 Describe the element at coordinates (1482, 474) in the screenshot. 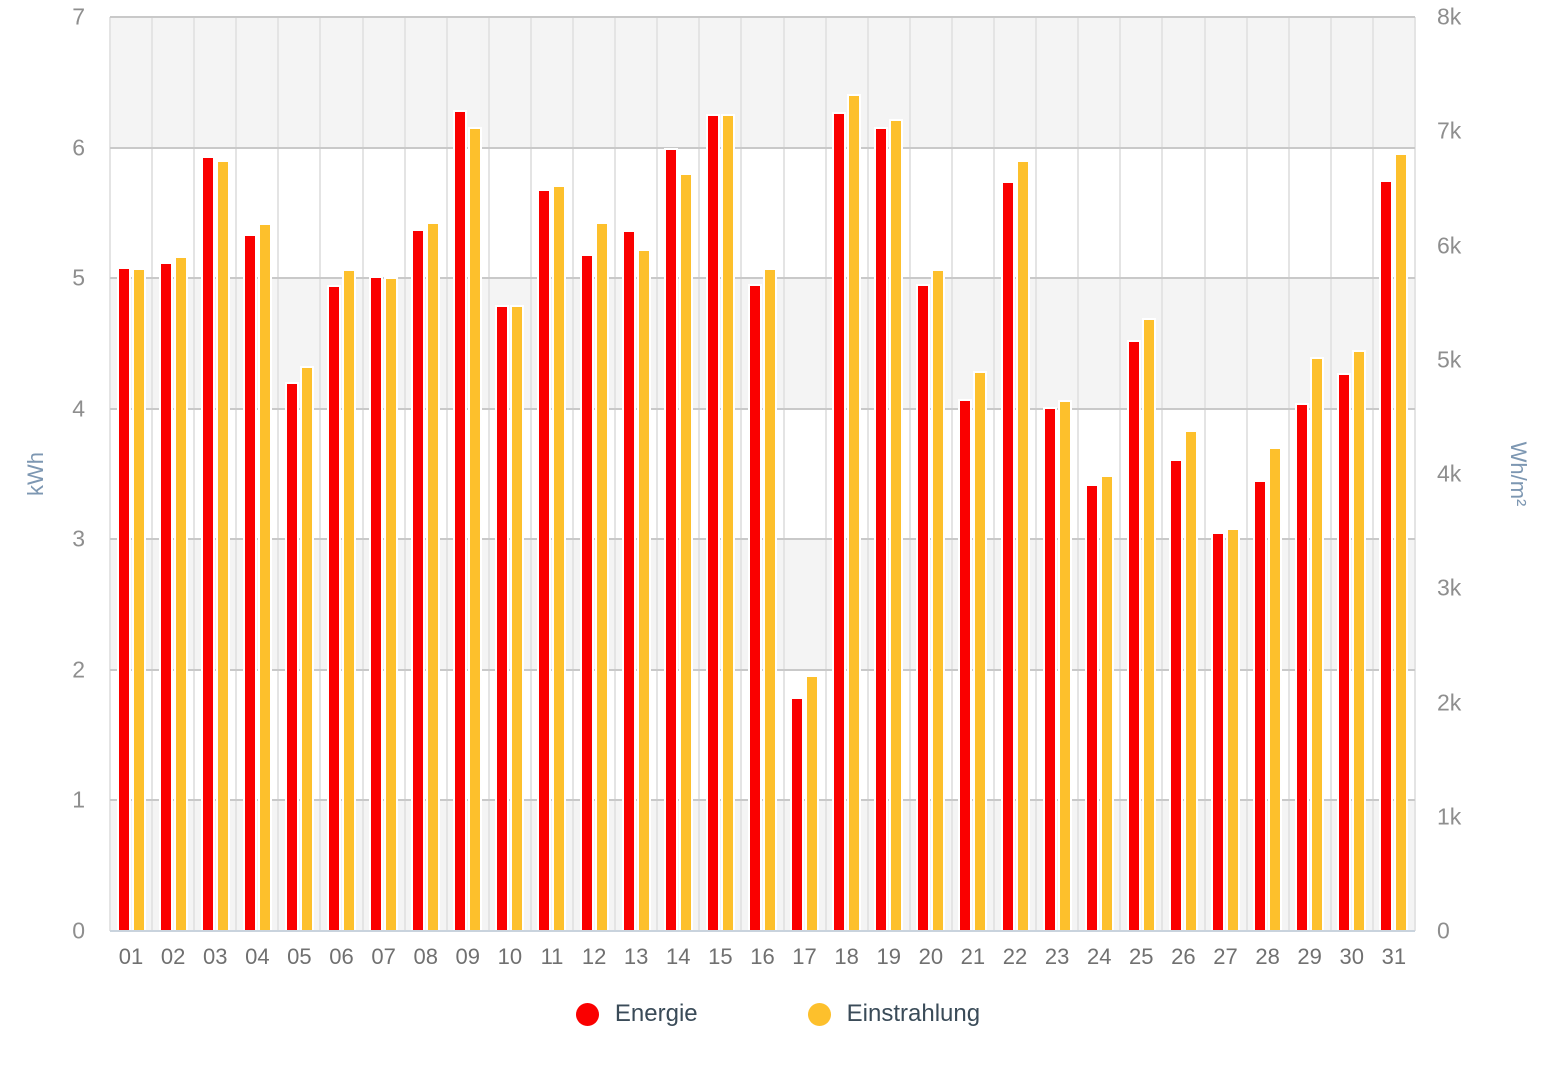

I see `right-axis-ticks: 0 1k 2k 3k 4k 5k 6k 7k 8k` at that location.